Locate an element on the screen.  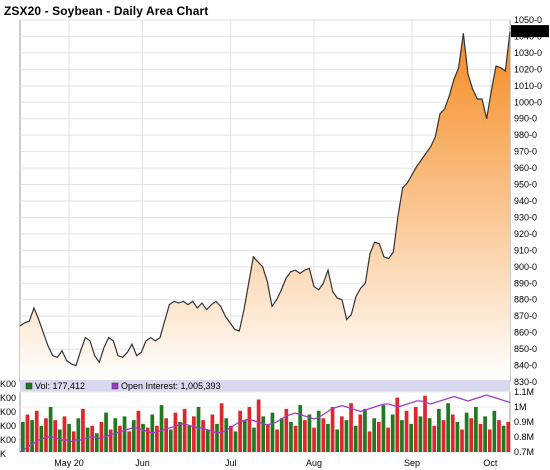
price-tick-label: 830-0 is located at coordinates (525, 382).